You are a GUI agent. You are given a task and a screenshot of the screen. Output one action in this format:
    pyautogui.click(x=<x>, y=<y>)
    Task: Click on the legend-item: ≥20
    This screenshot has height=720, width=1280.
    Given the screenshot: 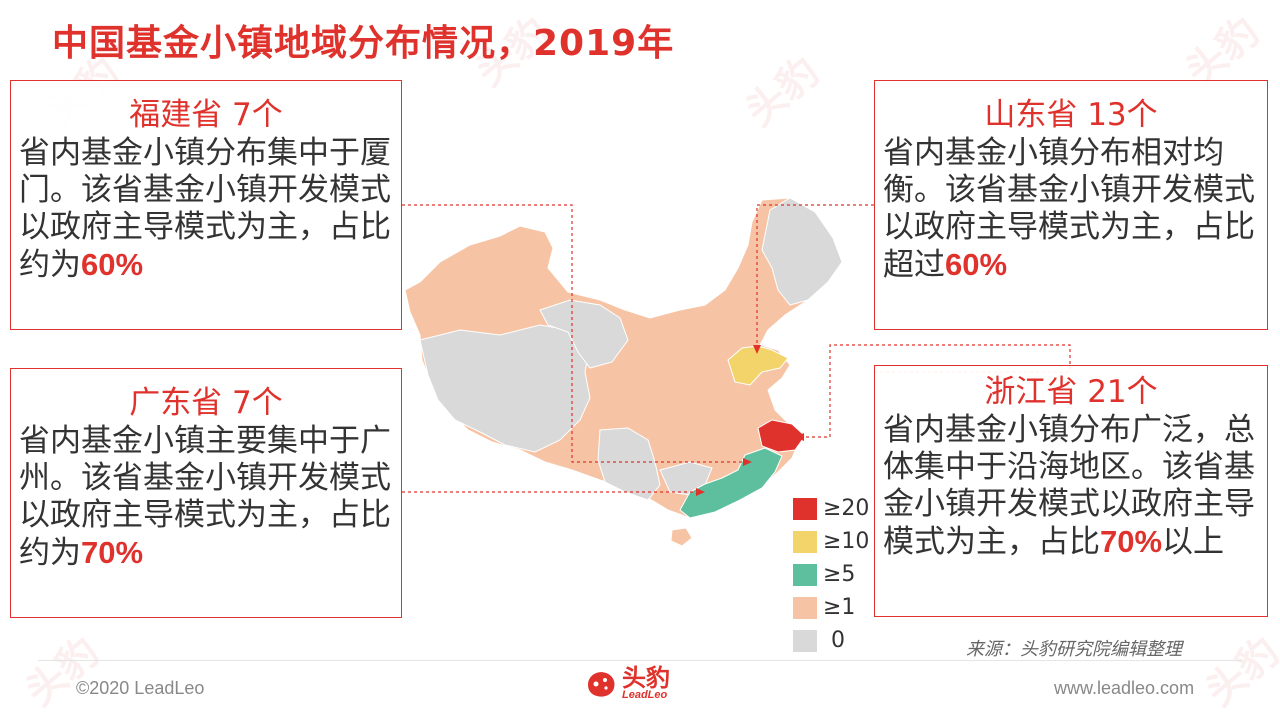 What is the action you would take?
    pyautogui.click(x=831, y=508)
    